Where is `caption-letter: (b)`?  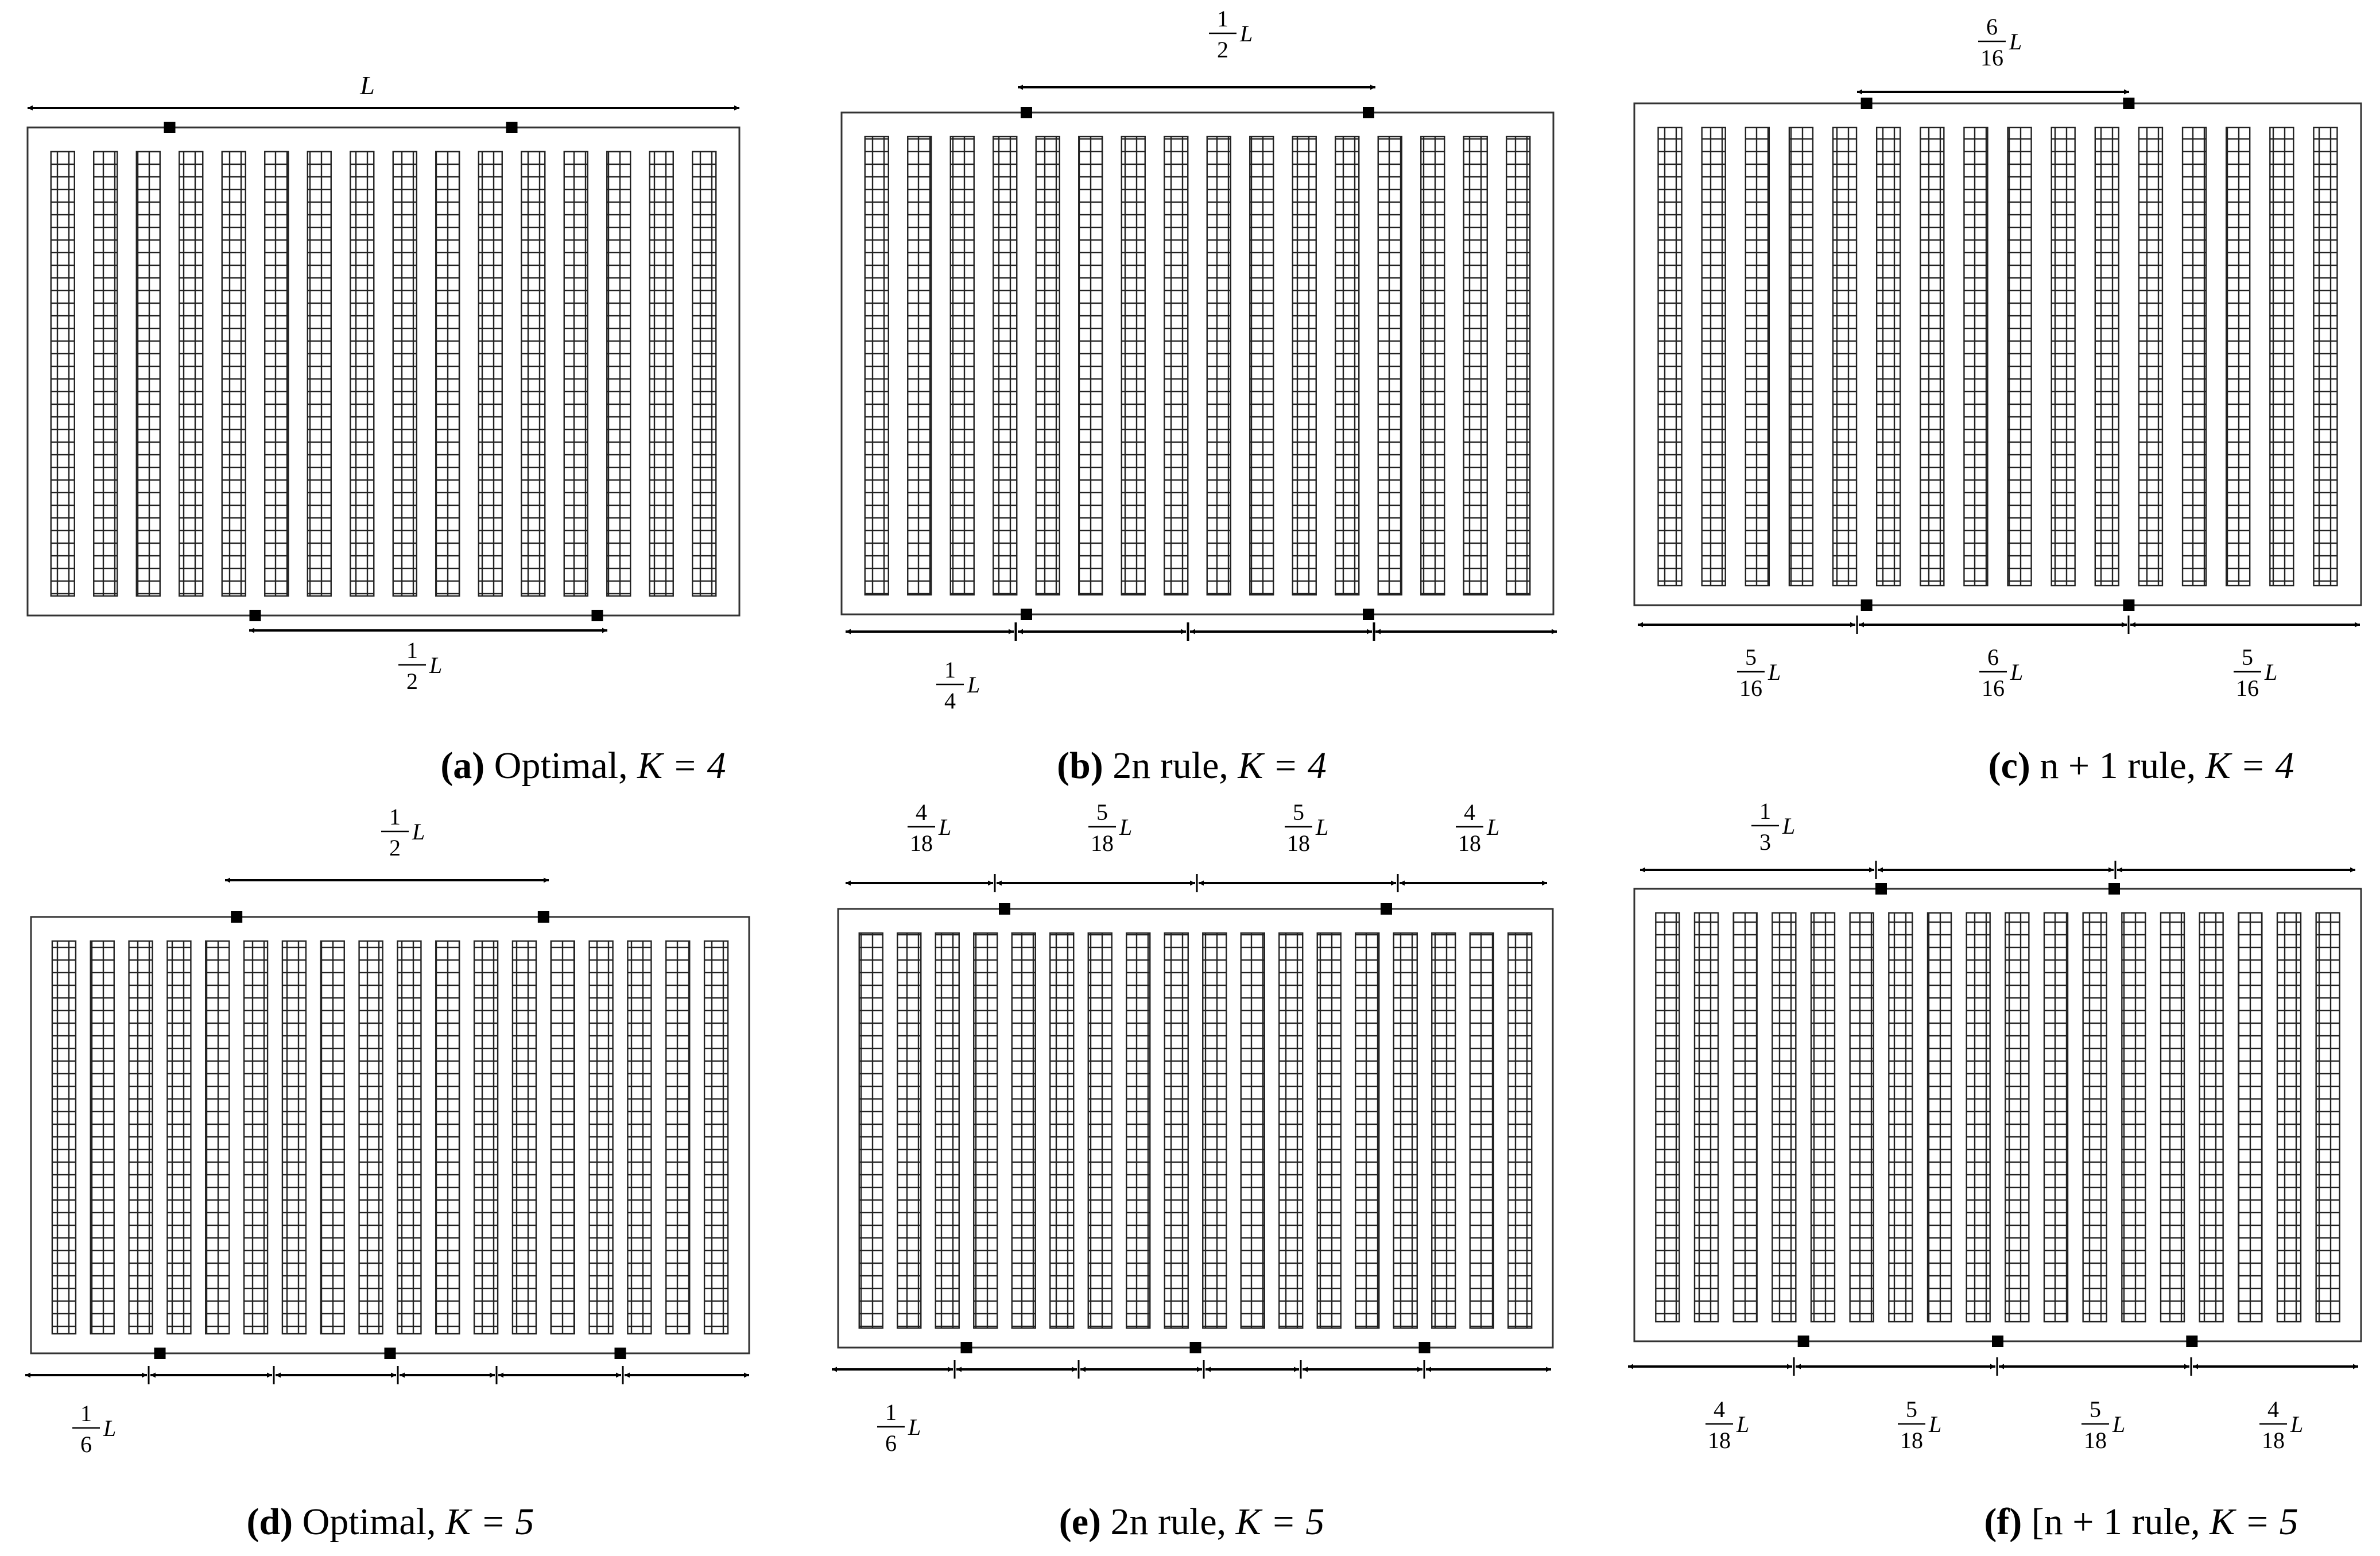 caption-letter: (b) is located at coordinates (1080, 766).